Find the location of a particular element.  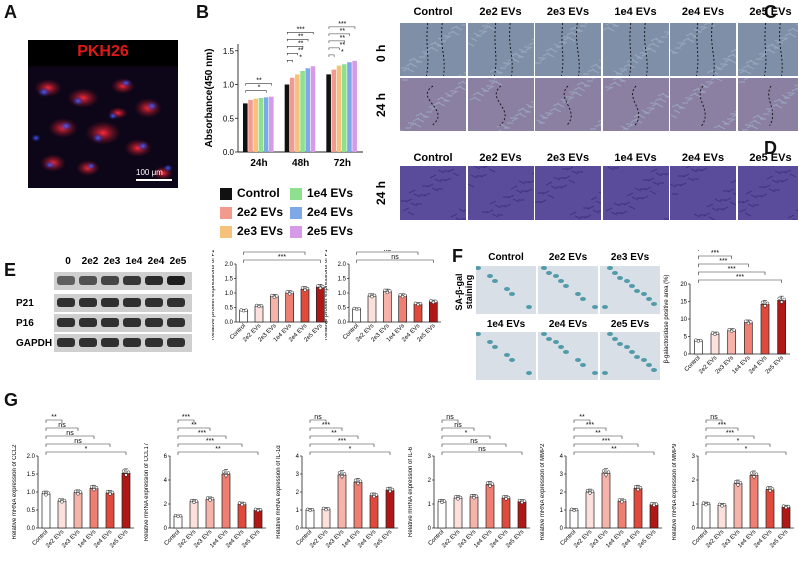

lane-label: 1e4 is located at coordinates (134, 261).